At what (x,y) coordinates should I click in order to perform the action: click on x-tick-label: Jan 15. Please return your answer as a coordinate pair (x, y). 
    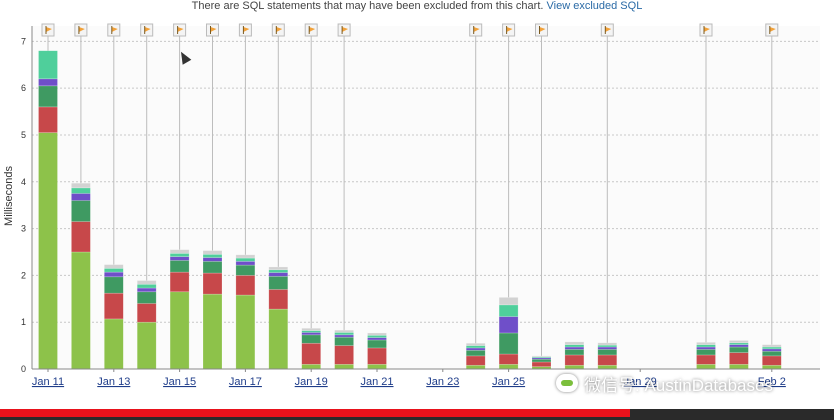
    Looking at the image, I should click on (179, 382).